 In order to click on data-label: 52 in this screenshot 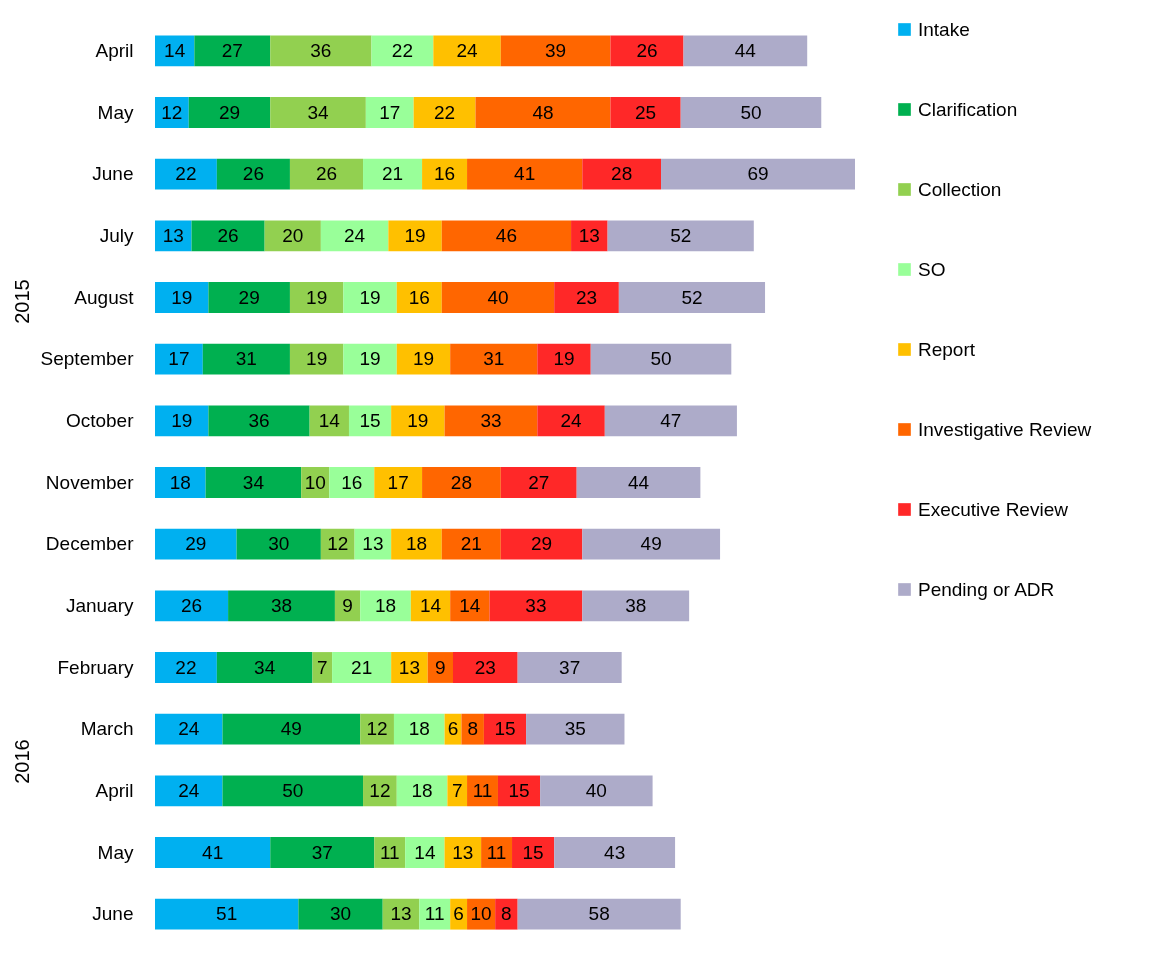, I will do `click(692, 297)`.